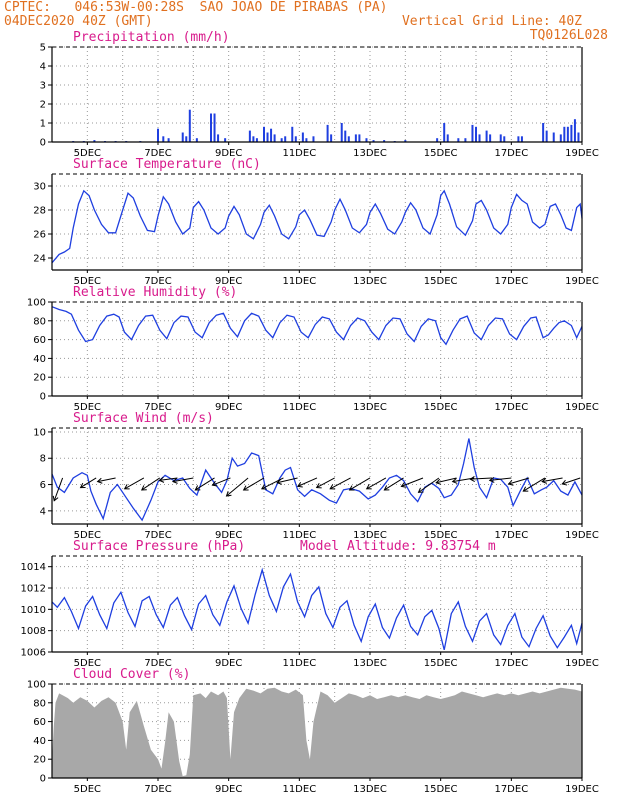 This screenshot has width=618, height=800. I want to click on wind-title: Surface Wind (m/s), so click(143, 418).